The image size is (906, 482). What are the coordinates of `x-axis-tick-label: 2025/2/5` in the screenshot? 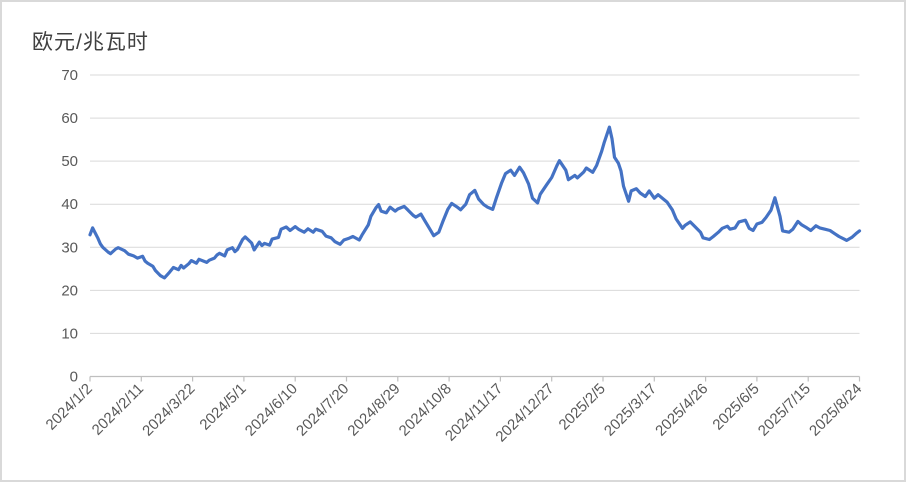 It's located at (582, 406).